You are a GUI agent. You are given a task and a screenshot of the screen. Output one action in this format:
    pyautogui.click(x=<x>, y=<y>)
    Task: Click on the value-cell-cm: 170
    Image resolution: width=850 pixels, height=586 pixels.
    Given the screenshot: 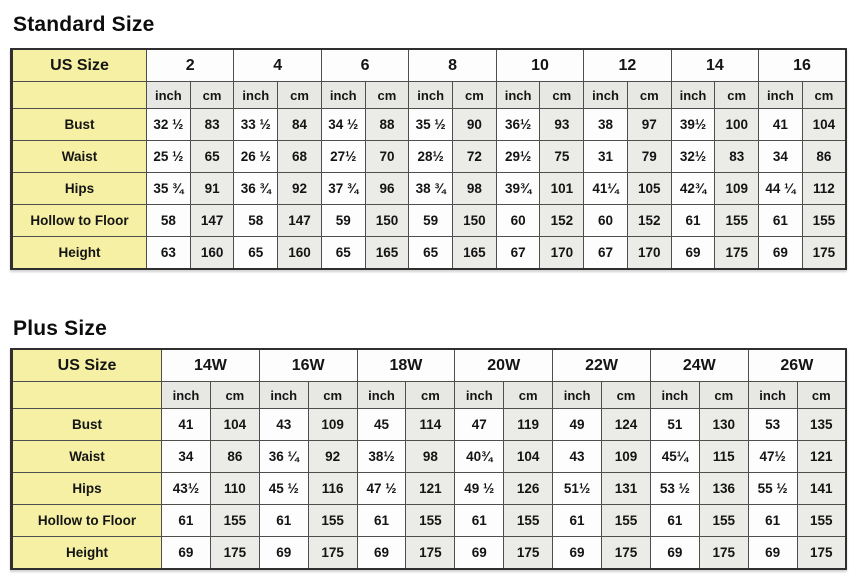 What is the action you would take?
    pyautogui.click(x=562, y=253)
    